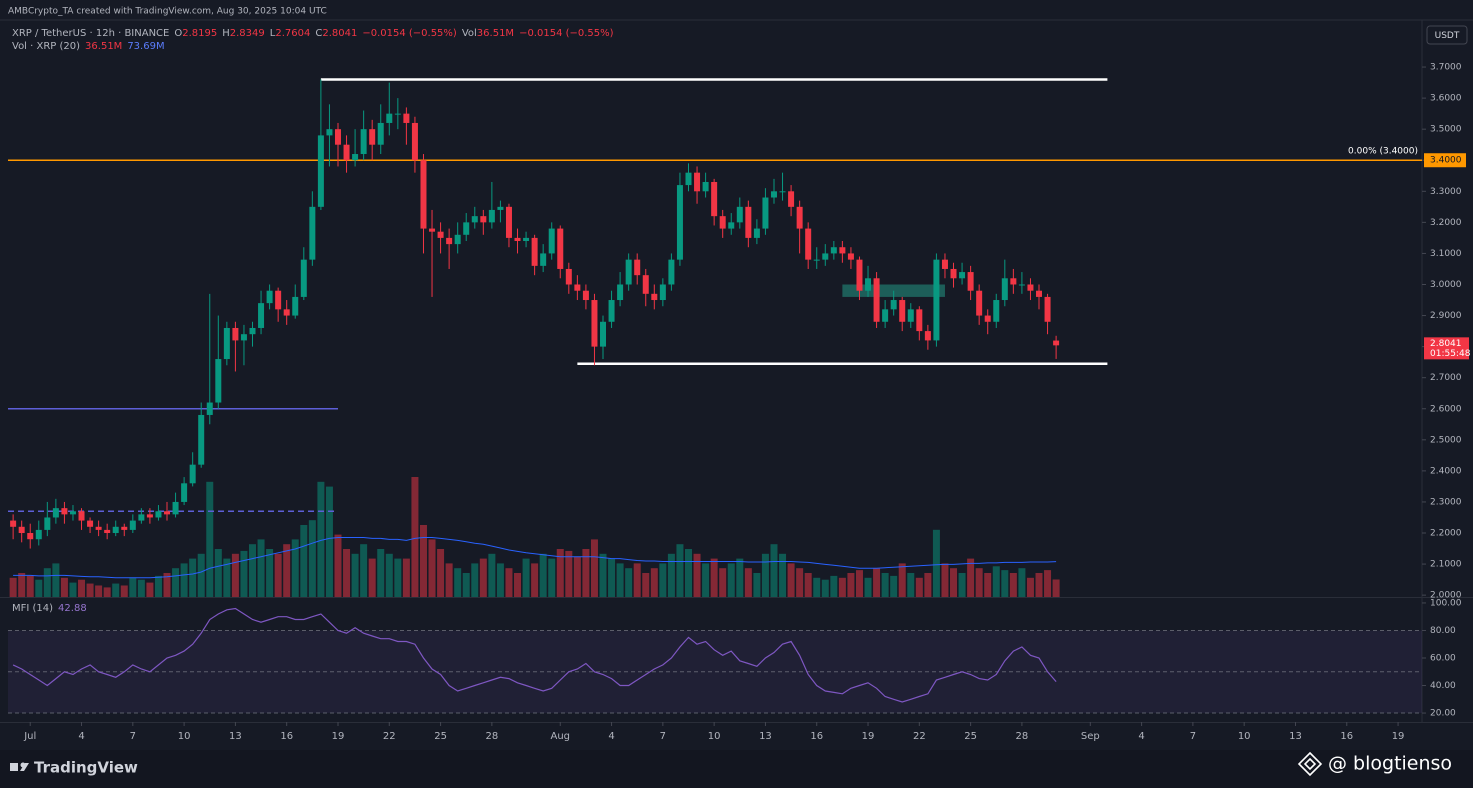  I want to click on y-tick-label: 2.0000, so click(1446, 596).